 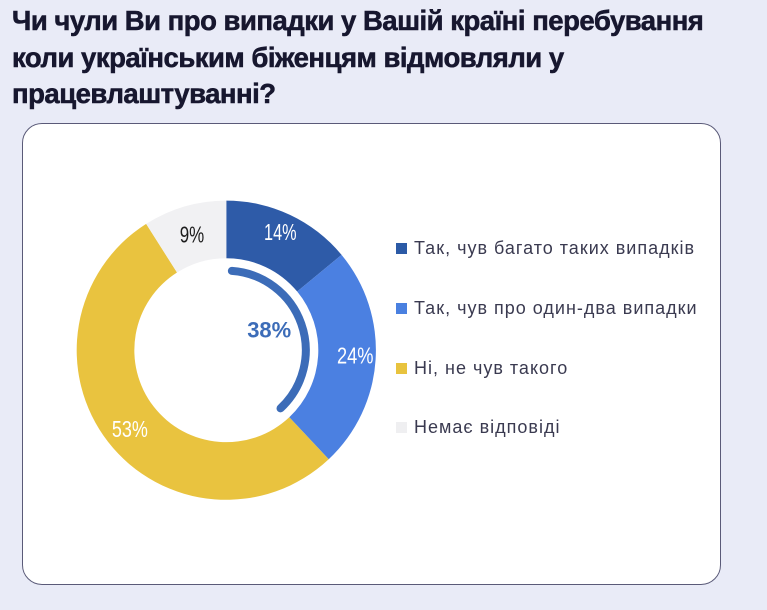 What do you see at coordinates (355, 356) in the screenshot?
I see `svg-text: 24%` at bounding box center [355, 356].